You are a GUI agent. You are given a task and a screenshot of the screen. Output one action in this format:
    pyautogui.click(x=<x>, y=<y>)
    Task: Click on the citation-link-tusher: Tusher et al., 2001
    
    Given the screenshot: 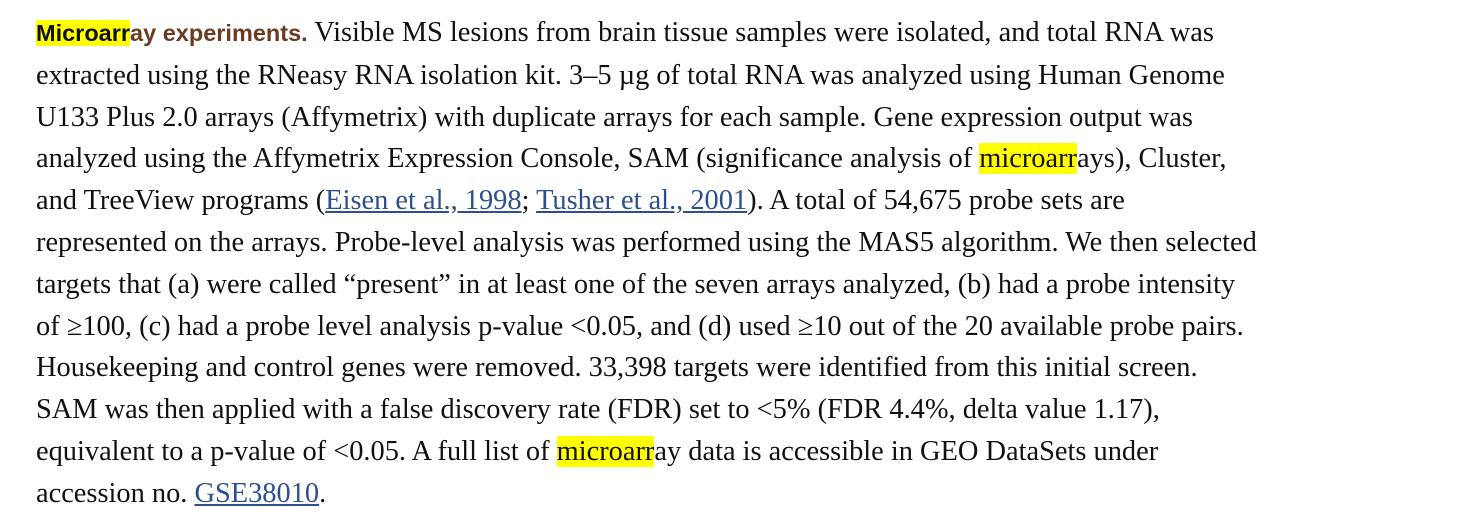 What is the action you would take?
    pyautogui.click(x=642, y=201)
    